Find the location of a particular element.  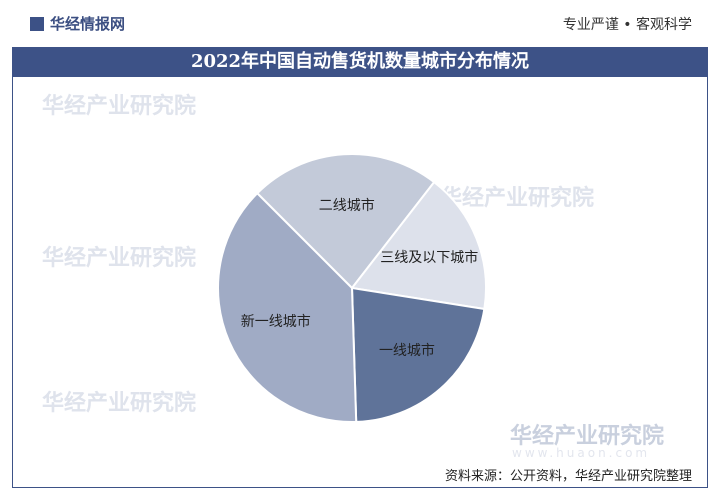

slice-label: 新一线城市 is located at coordinates (275, 321).